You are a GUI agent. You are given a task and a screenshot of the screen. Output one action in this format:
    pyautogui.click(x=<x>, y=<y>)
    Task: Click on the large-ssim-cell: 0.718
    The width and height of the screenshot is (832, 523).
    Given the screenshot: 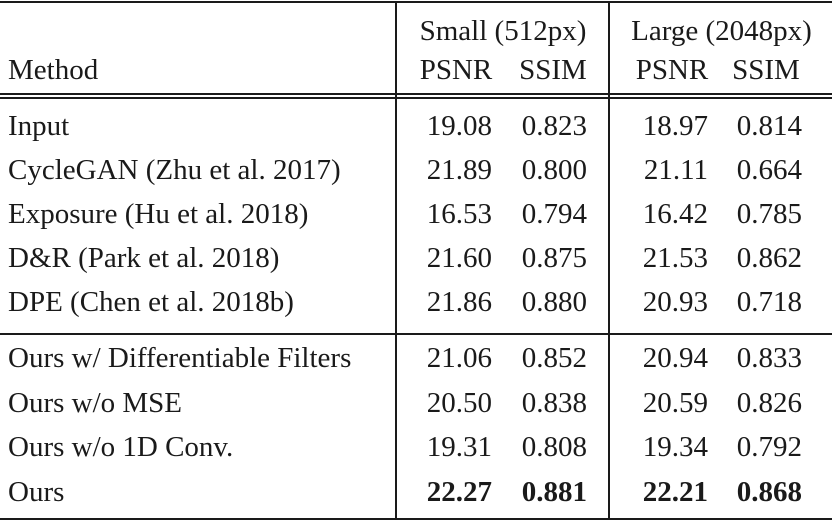 What is the action you would take?
    pyautogui.click(x=769, y=302)
    